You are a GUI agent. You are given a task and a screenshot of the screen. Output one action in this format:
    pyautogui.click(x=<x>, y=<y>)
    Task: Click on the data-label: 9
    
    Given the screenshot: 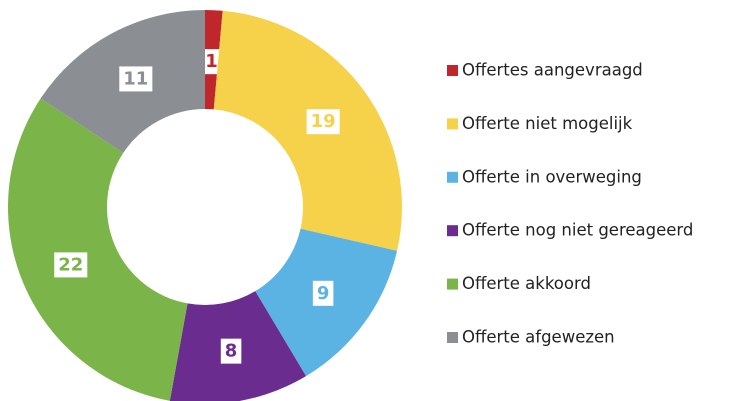 What is the action you would take?
    pyautogui.click(x=323, y=293)
    